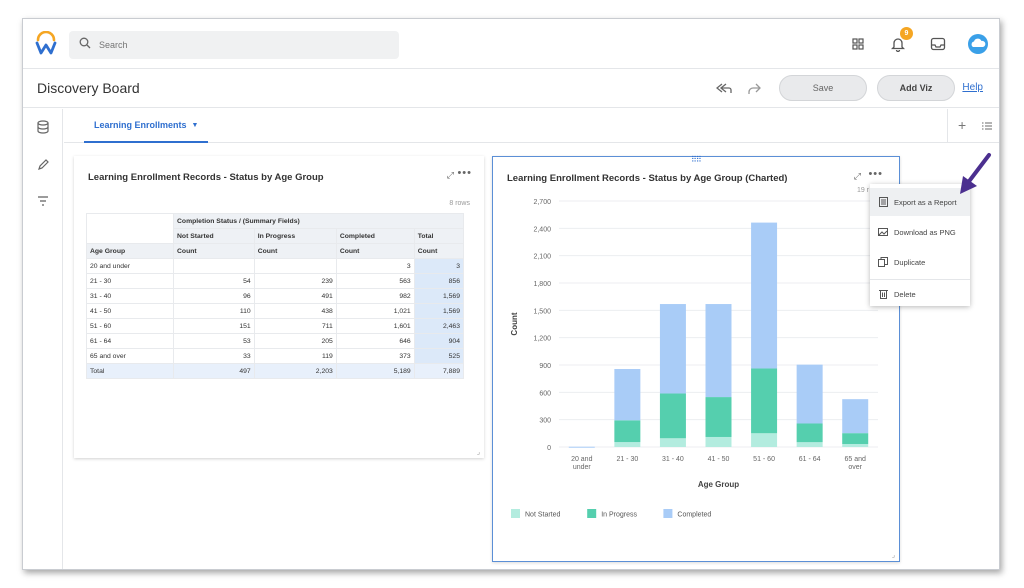 Image resolution: width=1024 pixels, height=588 pixels. What do you see at coordinates (146, 126) in the screenshot?
I see `tab-learning-enrollments: Learning Enrollments ▼` at bounding box center [146, 126].